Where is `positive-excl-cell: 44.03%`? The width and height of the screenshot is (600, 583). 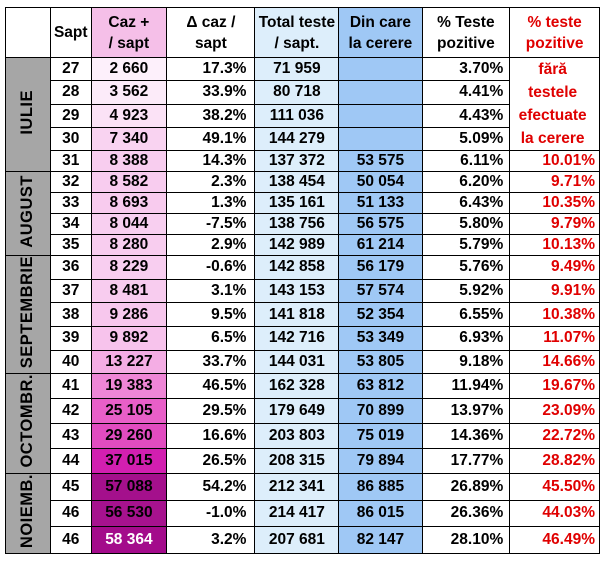 positive-excl-cell: 44.03% is located at coordinates (554, 513).